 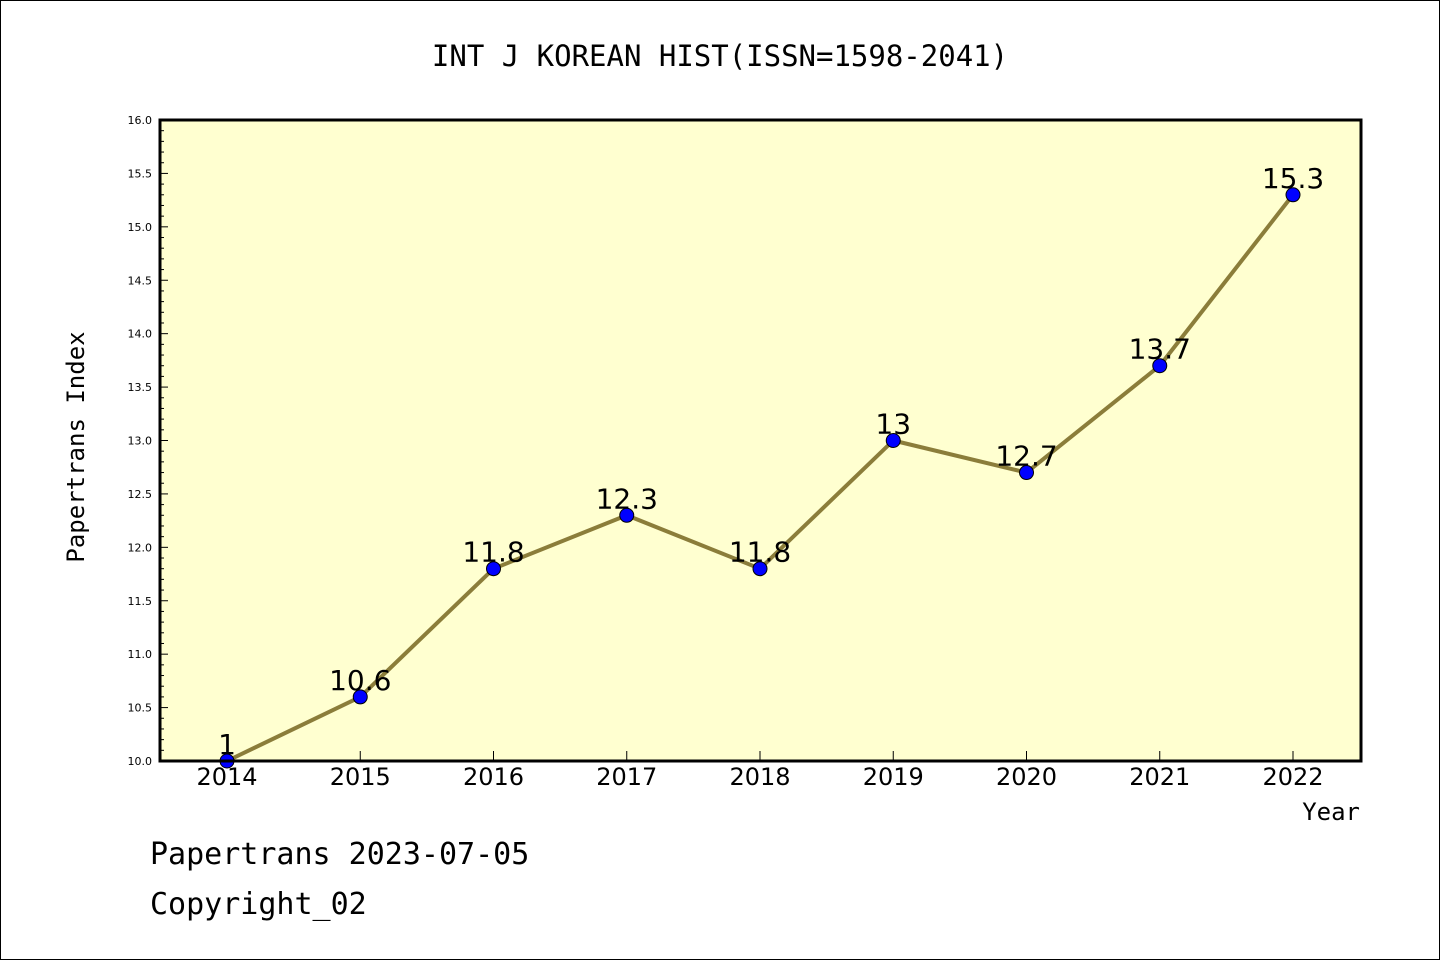 What do you see at coordinates (759, 777) in the screenshot?
I see `x-tick-label: 2018` at bounding box center [759, 777].